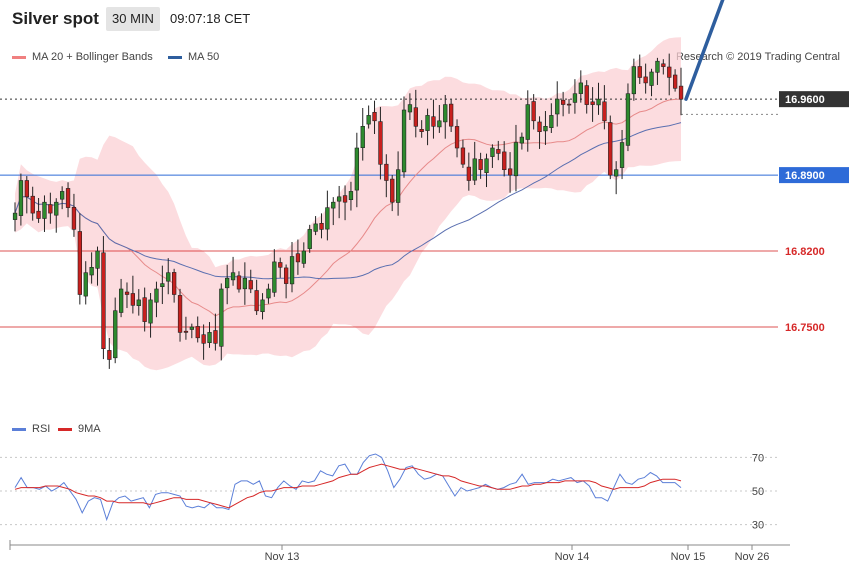 This screenshot has width=850, height=576. What do you see at coordinates (19, 429) in the screenshot?
I see `legend-swatch-rsi` at bounding box center [19, 429].